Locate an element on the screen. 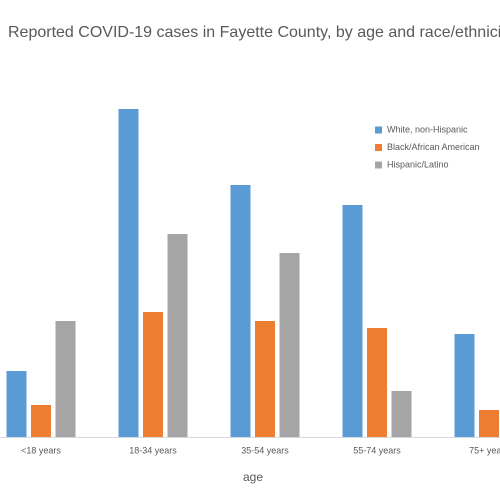 The width and height of the screenshot is (500, 500). legend-label: White, non-Hispanic is located at coordinates (427, 129).